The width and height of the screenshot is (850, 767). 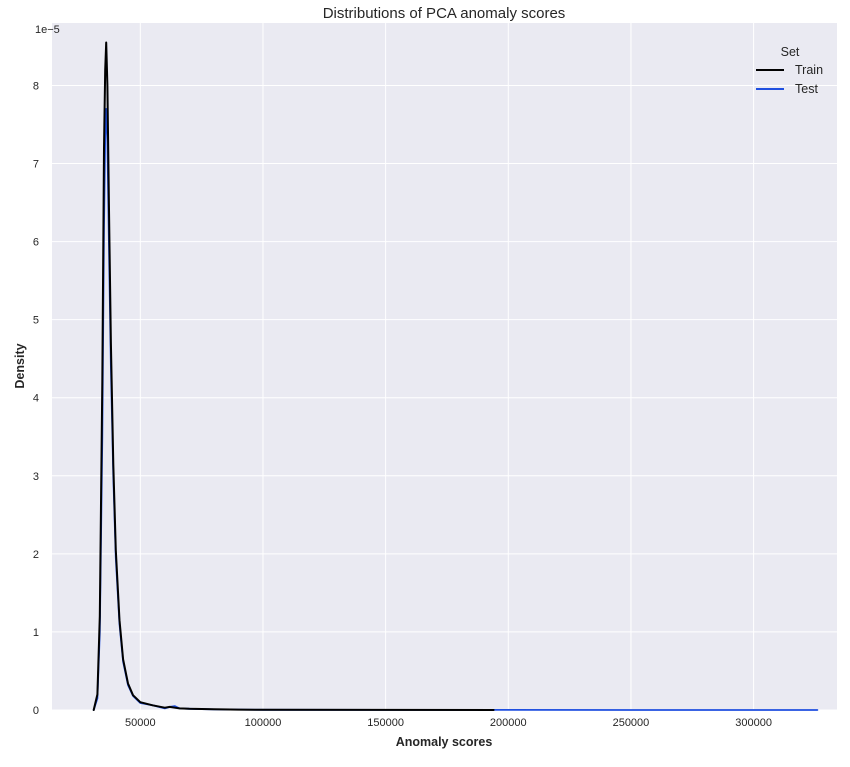 I want to click on y-tick-label: 2, so click(x=36, y=555).